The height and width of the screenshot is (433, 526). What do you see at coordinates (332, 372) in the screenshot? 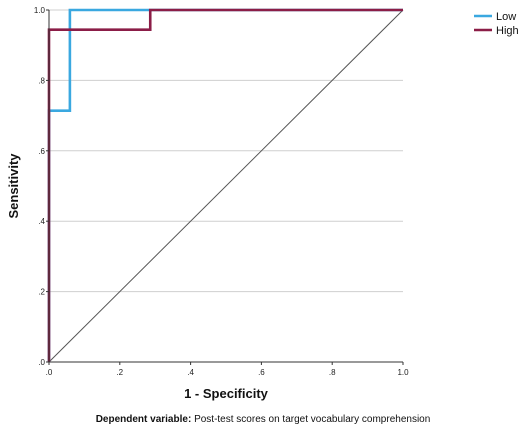
I see `x-tick-label: .8` at bounding box center [332, 372].